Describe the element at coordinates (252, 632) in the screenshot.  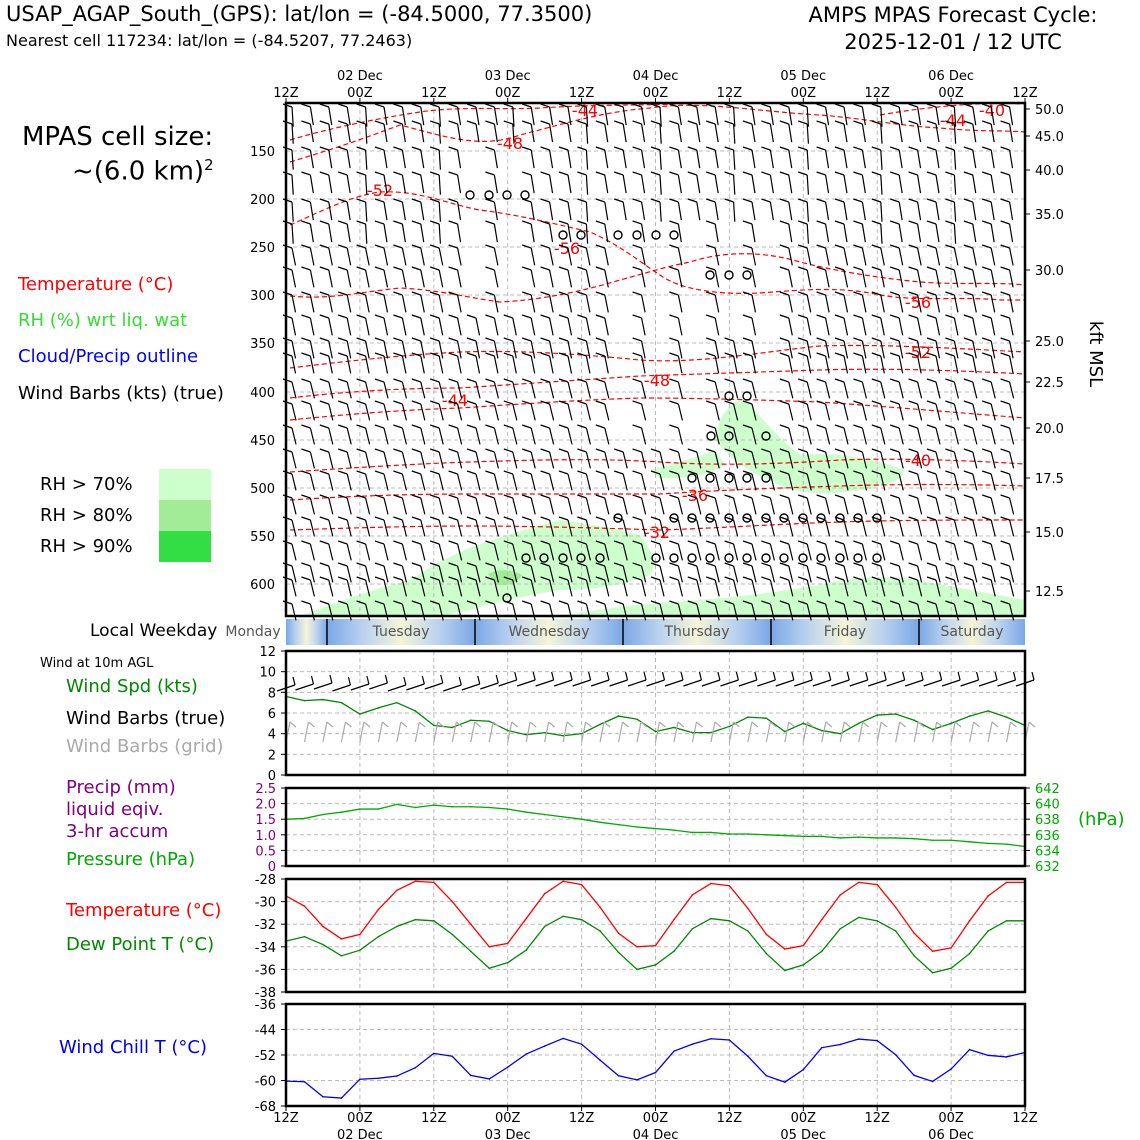
I see `weekday-label-monday: Monday` at that location.